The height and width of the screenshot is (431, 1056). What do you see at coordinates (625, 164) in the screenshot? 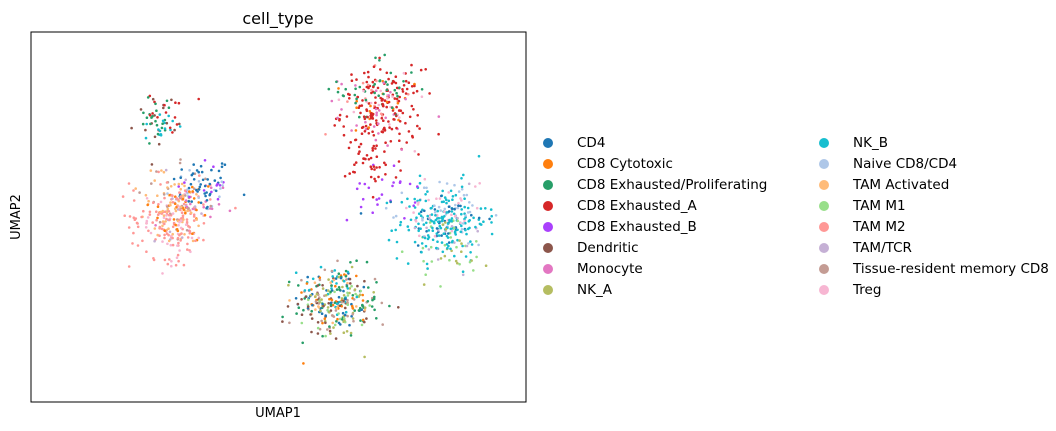
I see `legend-label: CD8 Cytotoxic` at bounding box center [625, 164].